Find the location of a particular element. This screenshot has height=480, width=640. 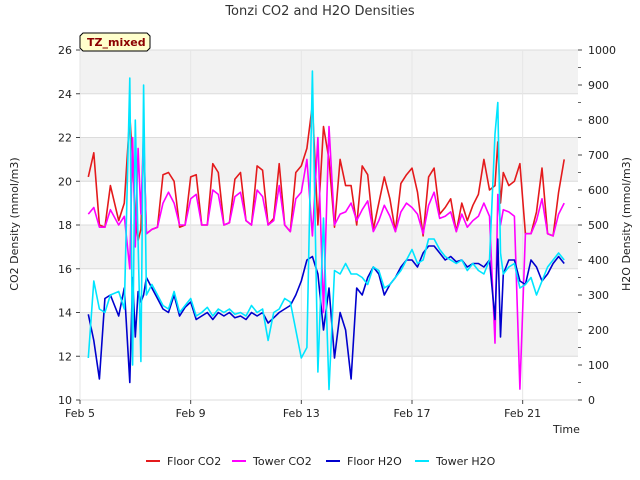

chart-title: Tonzi CO2 and H2O Densities is located at coordinates (319, 11).